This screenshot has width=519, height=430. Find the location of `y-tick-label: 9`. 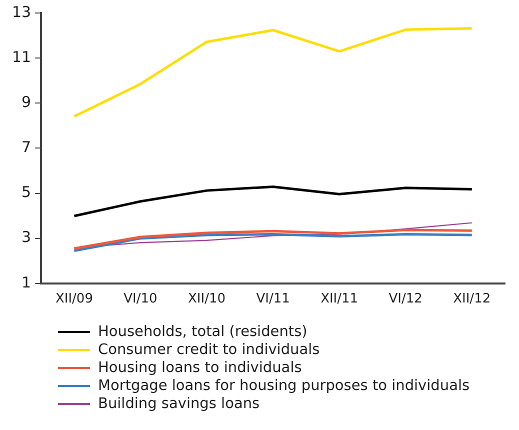

y-tick-label: 9 is located at coordinates (27, 102).